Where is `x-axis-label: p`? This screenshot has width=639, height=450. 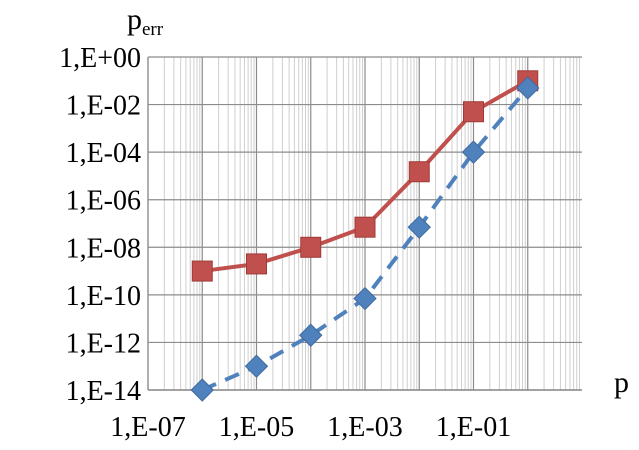
x-axis-label: p is located at coordinates (621, 382).